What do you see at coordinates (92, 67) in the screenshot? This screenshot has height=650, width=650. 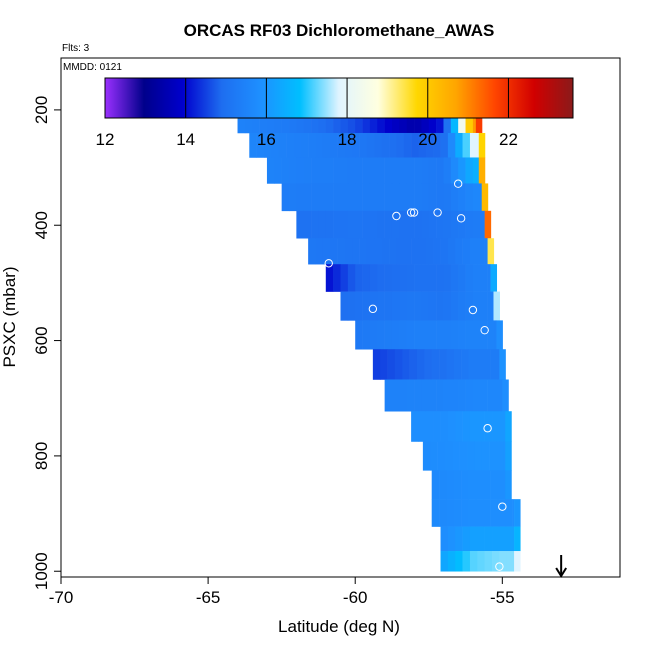 I see `date-note: MMDD: 0121` at bounding box center [92, 67].